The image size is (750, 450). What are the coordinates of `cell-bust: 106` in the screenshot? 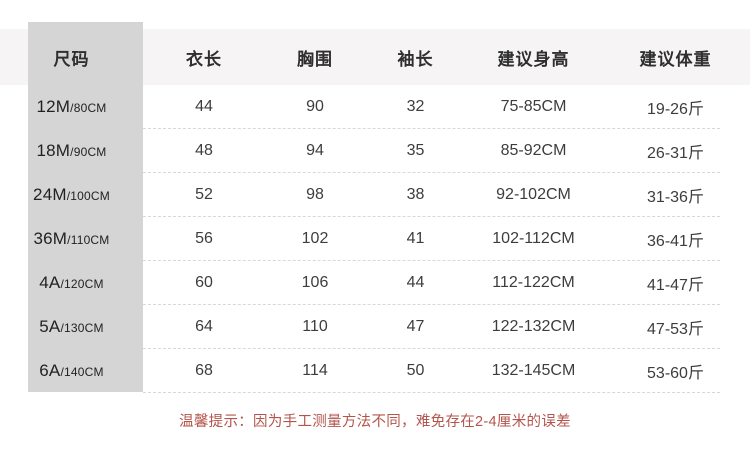 It's located at (315, 282).